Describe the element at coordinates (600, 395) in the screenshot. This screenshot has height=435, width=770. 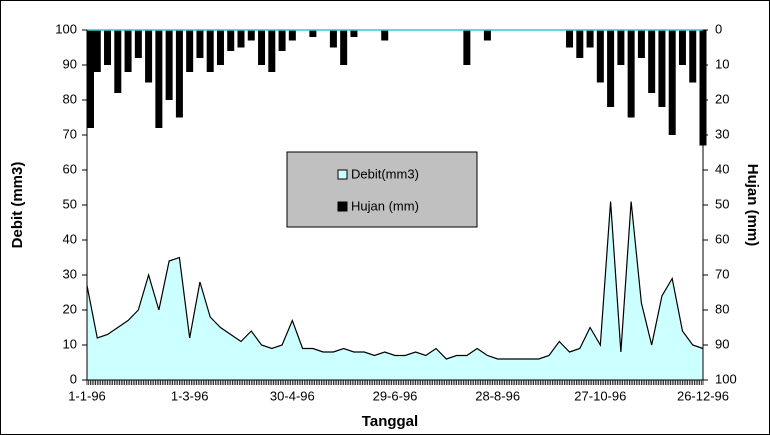
I see `x-tick-label: 27-10-96` at that location.